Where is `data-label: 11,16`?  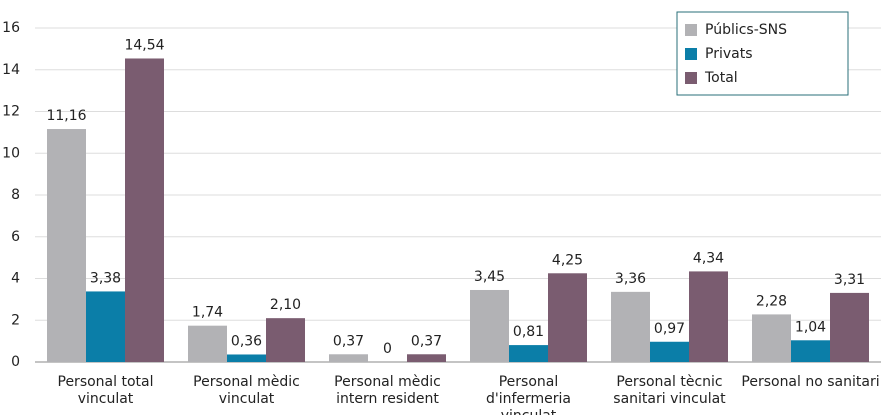
data-label: 11,16 is located at coordinates (66, 116).